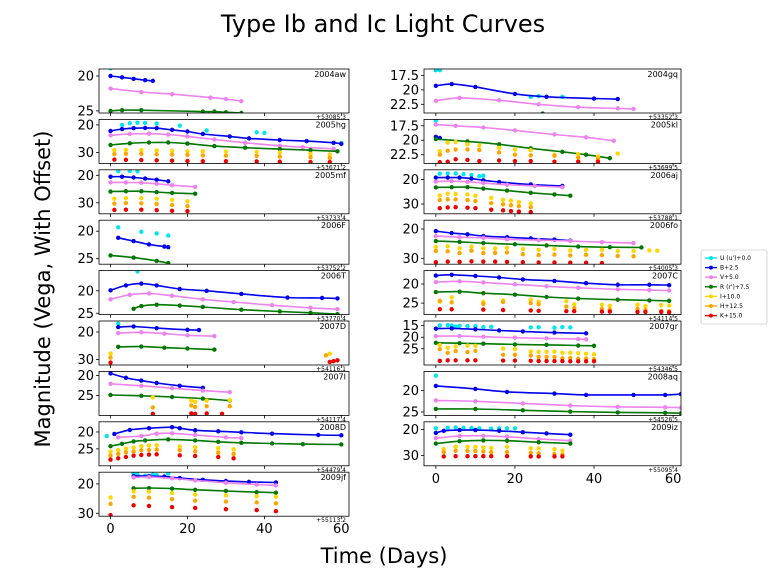  Describe the element at coordinates (331, 470) in the screenshot. I see `panel-offset: +54479.4` at that location.